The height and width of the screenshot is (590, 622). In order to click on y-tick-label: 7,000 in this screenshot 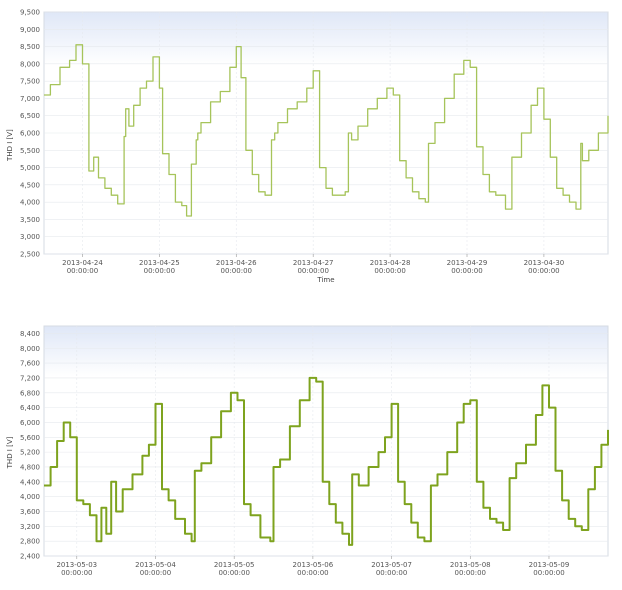, I will do `click(30, 99)`.